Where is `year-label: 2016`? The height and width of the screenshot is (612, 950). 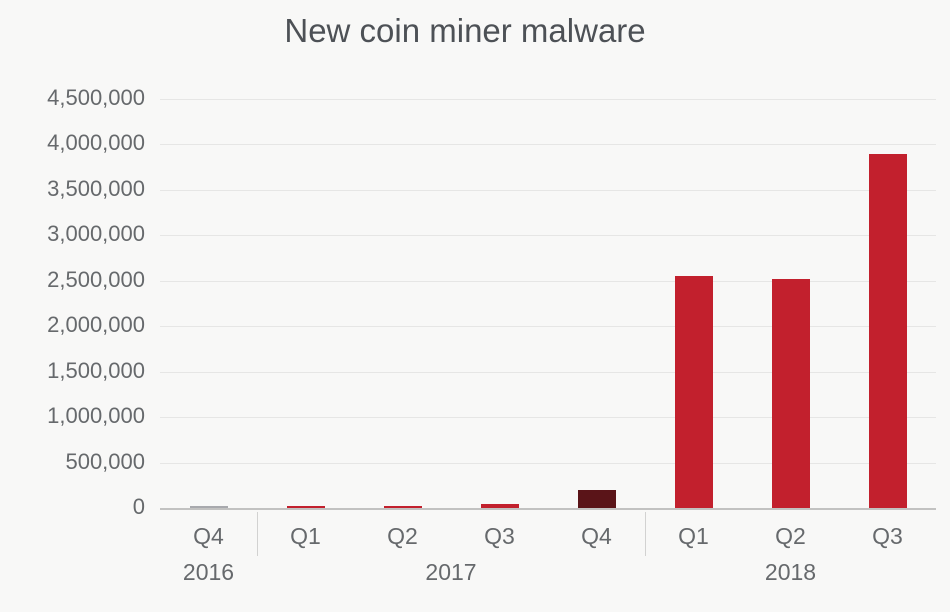 year-label: 2016 is located at coordinates (208, 572).